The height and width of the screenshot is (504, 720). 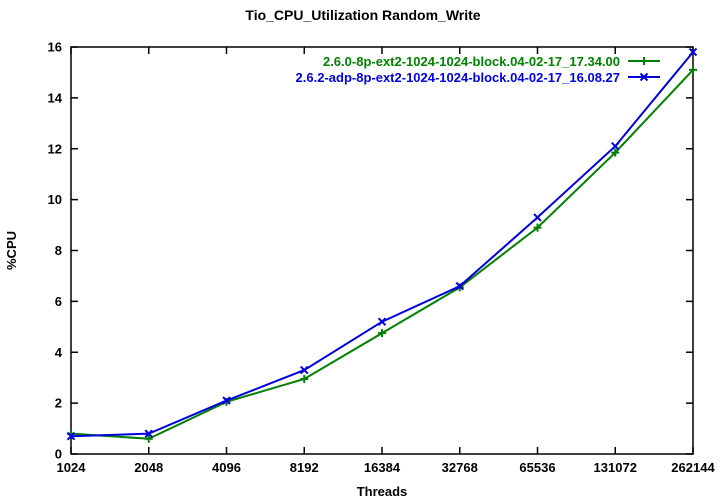 What do you see at coordinates (55, 148) in the screenshot?
I see `y-tick-label: 12` at bounding box center [55, 148].